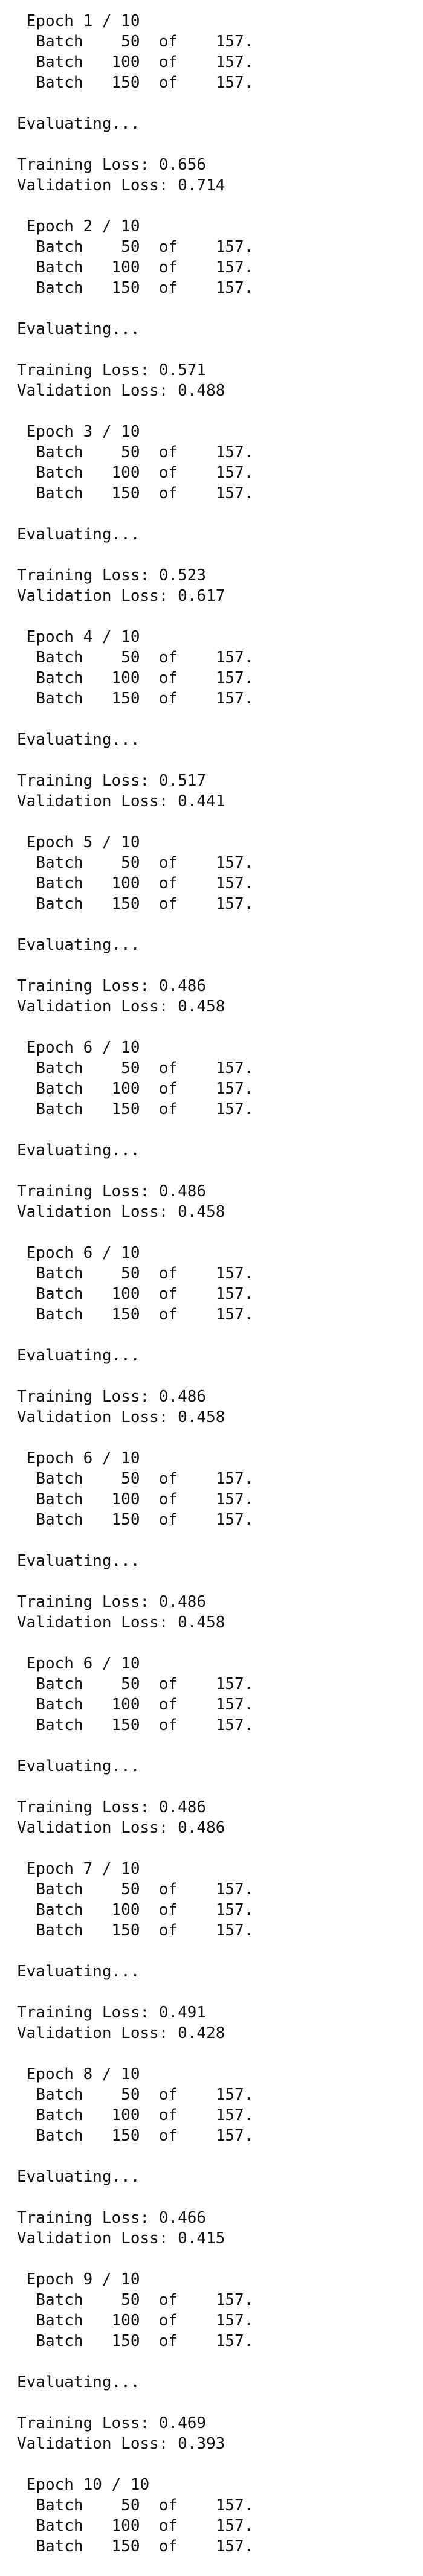 The width and height of the screenshot is (423, 2576). What do you see at coordinates (112, 575) in the screenshot?
I see `training-loss-line: Training Loss: 0.523` at bounding box center [112, 575].